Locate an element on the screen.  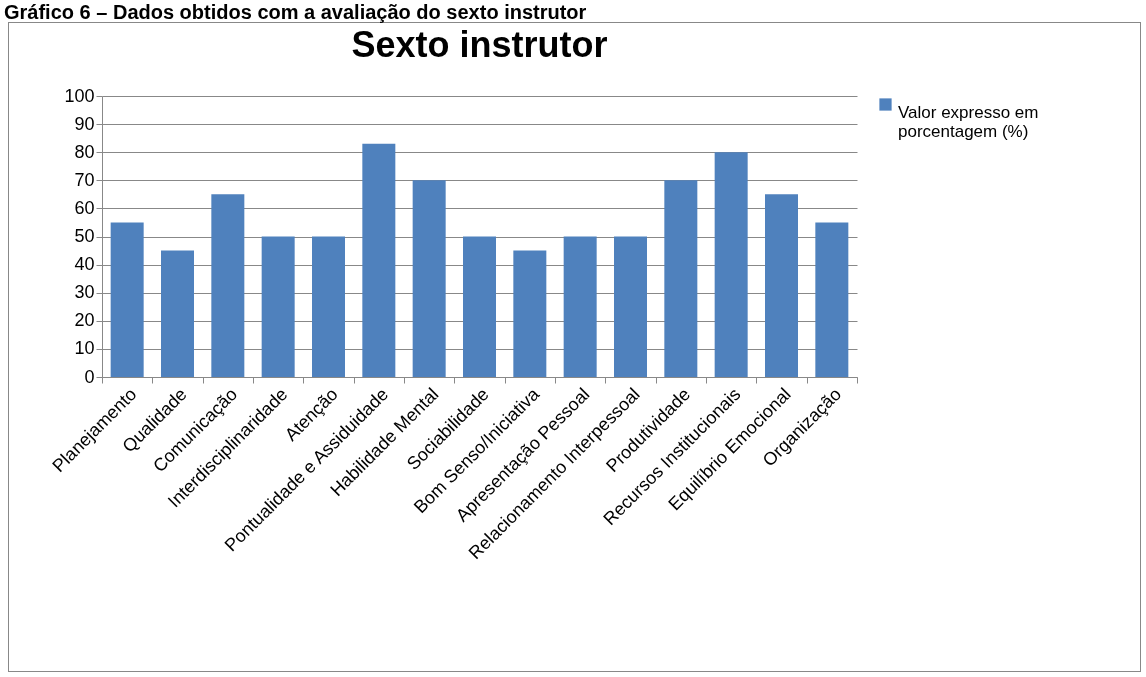
y-tick-label: 80 is located at coordinates (84, 151).